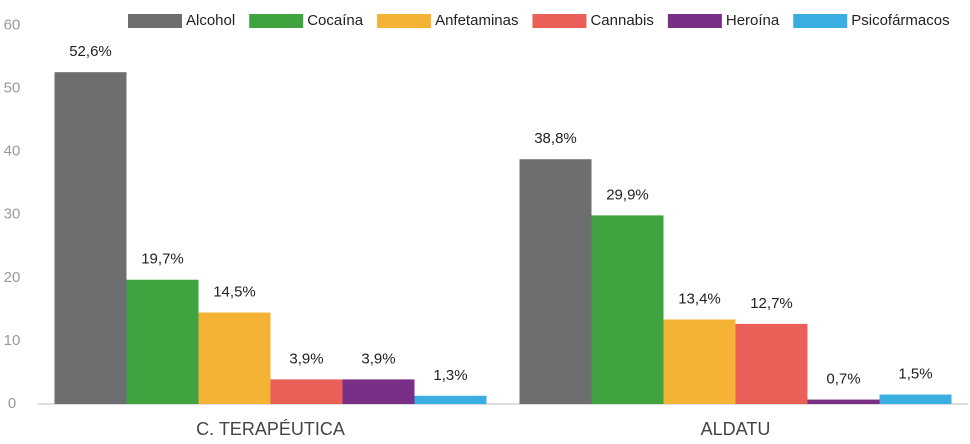 The width and height of the screenshot is (970, 444). I want to click on legend-label: Alcohol, so click(210, 20).